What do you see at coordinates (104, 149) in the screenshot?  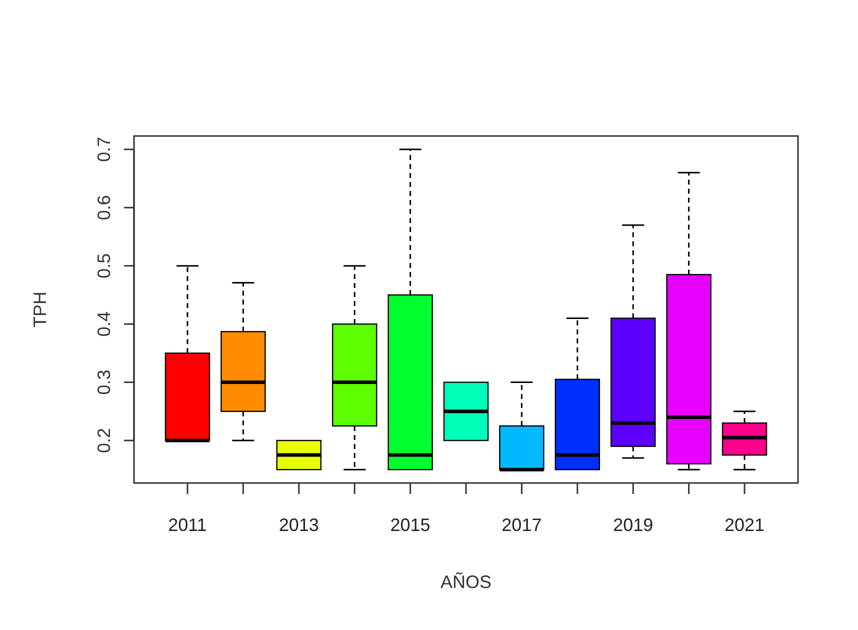 I see `y-tick-label: 0.7` at bounding box center [104, 149].